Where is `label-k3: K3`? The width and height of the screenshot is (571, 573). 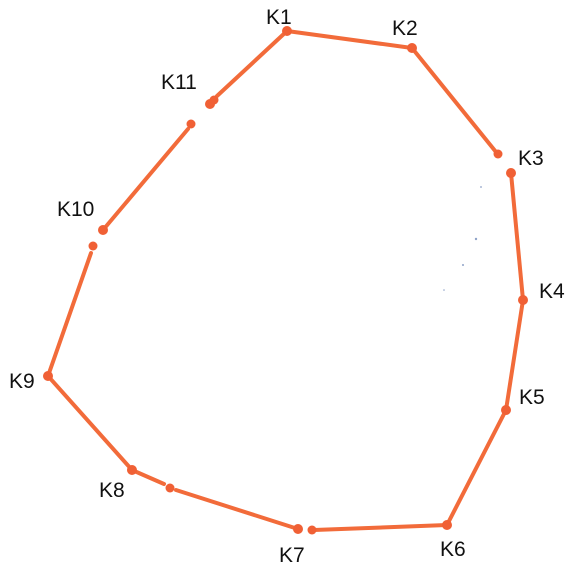
label-k3: K3 is located at coordinates (531, 158).